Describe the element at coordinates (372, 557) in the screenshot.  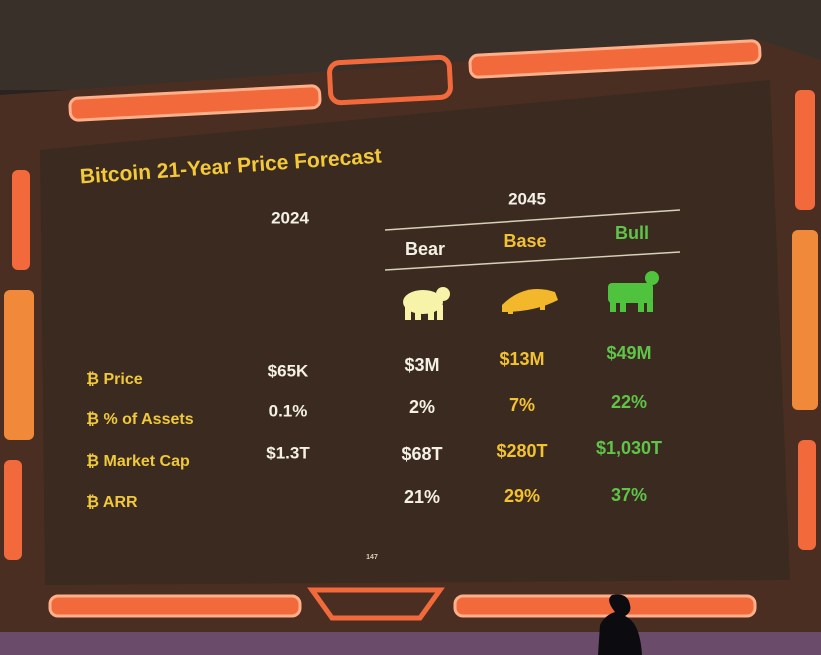
I see `page-number: 147` at that location.